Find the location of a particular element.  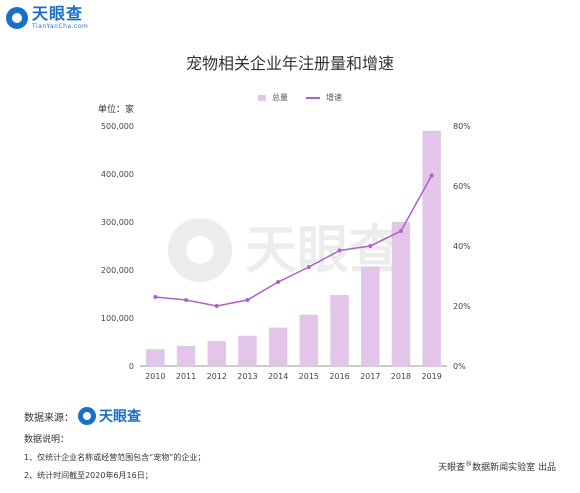

growth-point-2017 is located at coordinates (370, 246).